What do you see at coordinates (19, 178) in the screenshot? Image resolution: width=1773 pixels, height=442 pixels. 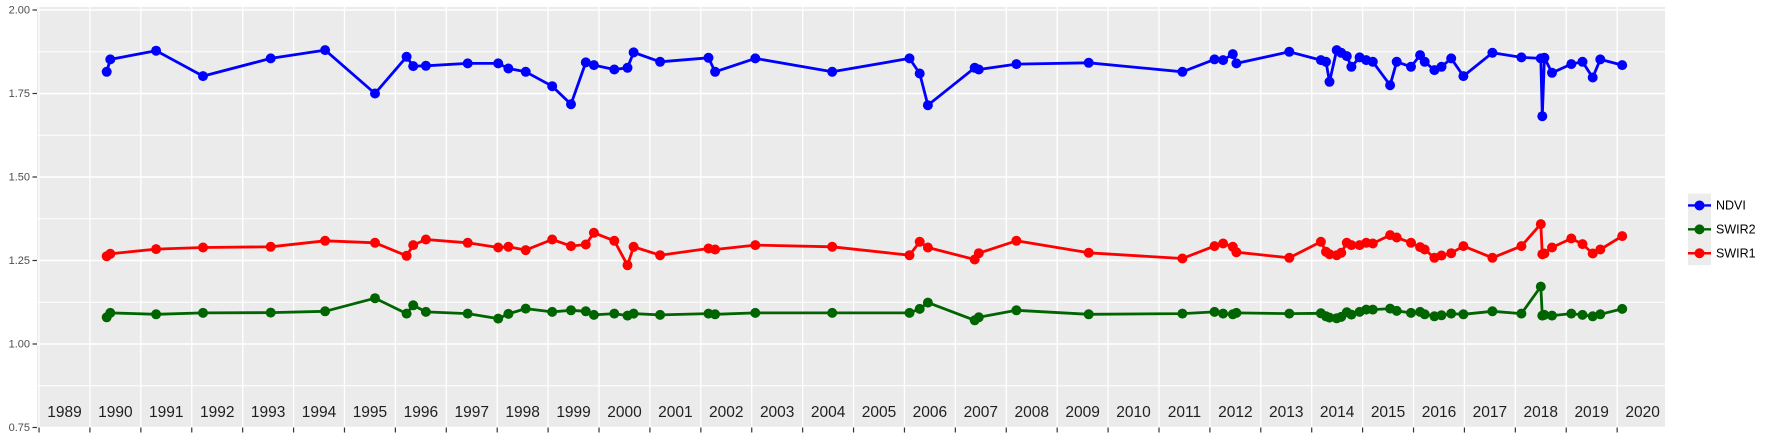 I see `y-axis-tick-label: 1.50` at bounding box center [19, 178].